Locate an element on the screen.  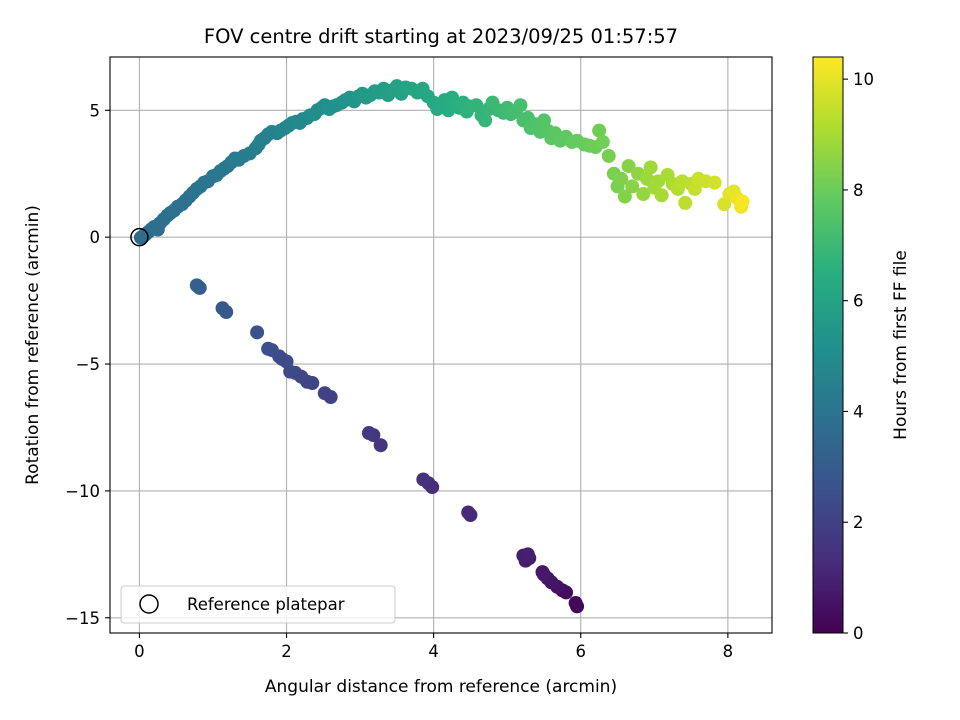
y-tick-label: −5 is located at coordinates (88, 364).